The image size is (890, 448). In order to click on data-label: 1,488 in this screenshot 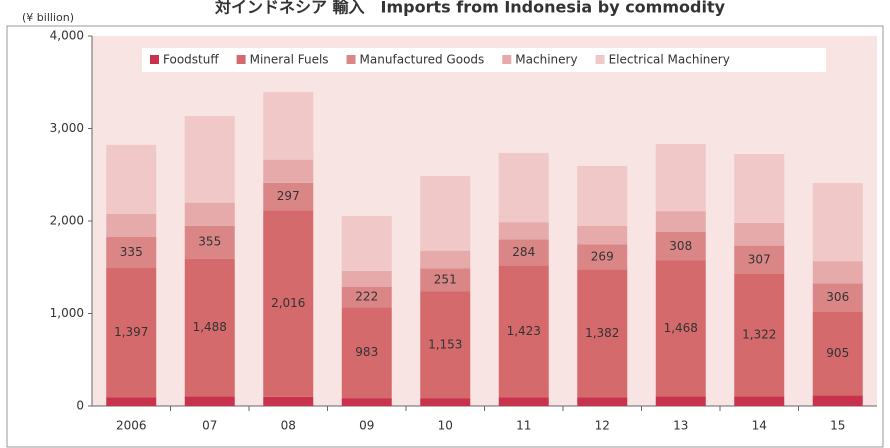, I will do `click(210, 327)`.